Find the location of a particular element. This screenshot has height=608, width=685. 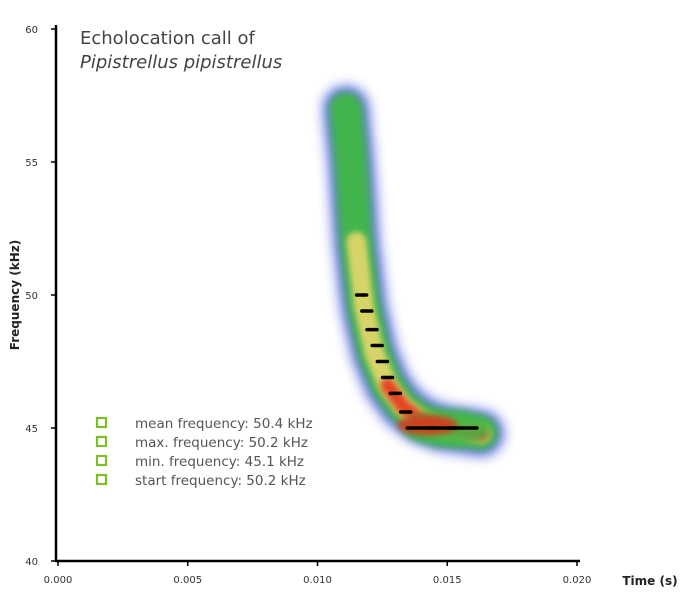

spectrogram-tail-core is located at coordinates (427, 425).